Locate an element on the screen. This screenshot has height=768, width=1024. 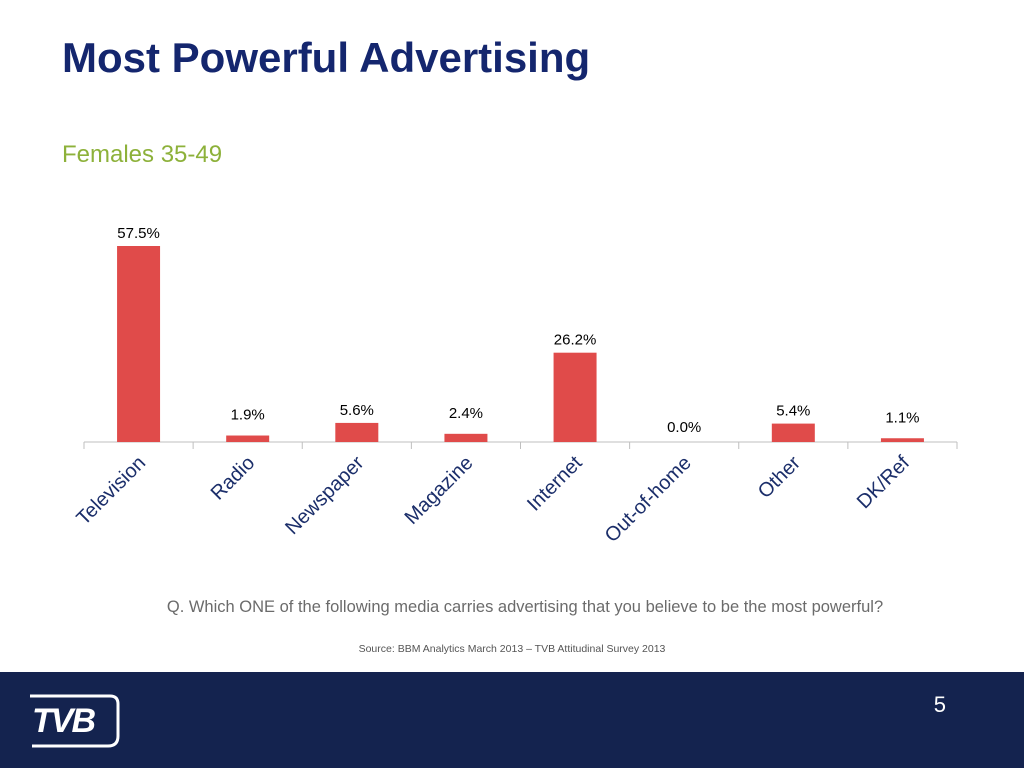
bar-internet is located at coordinates (575, 397).